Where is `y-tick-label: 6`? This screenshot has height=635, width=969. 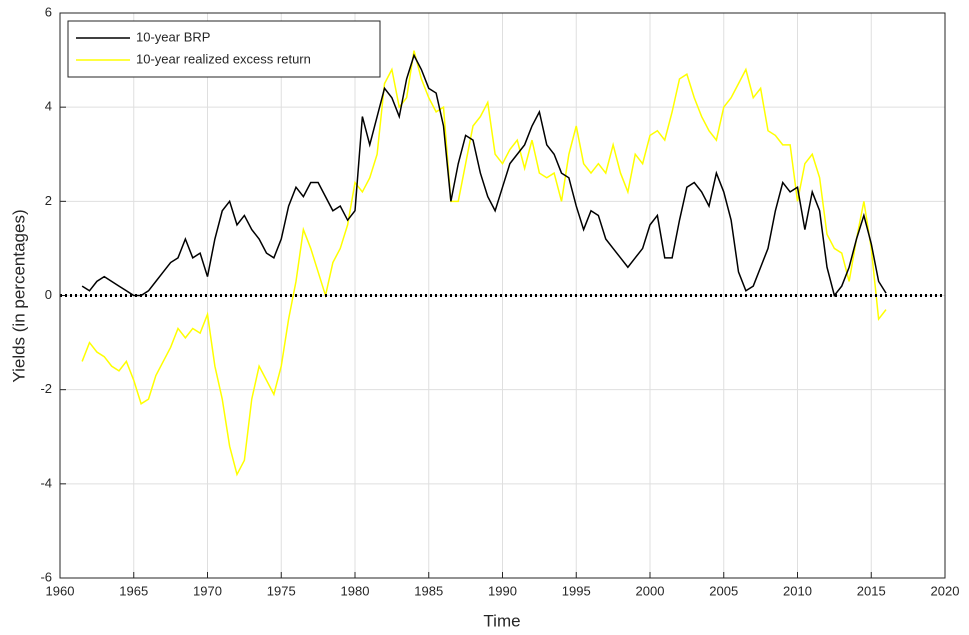 y-tick-label: 6 is located at coordinates (48, 11).